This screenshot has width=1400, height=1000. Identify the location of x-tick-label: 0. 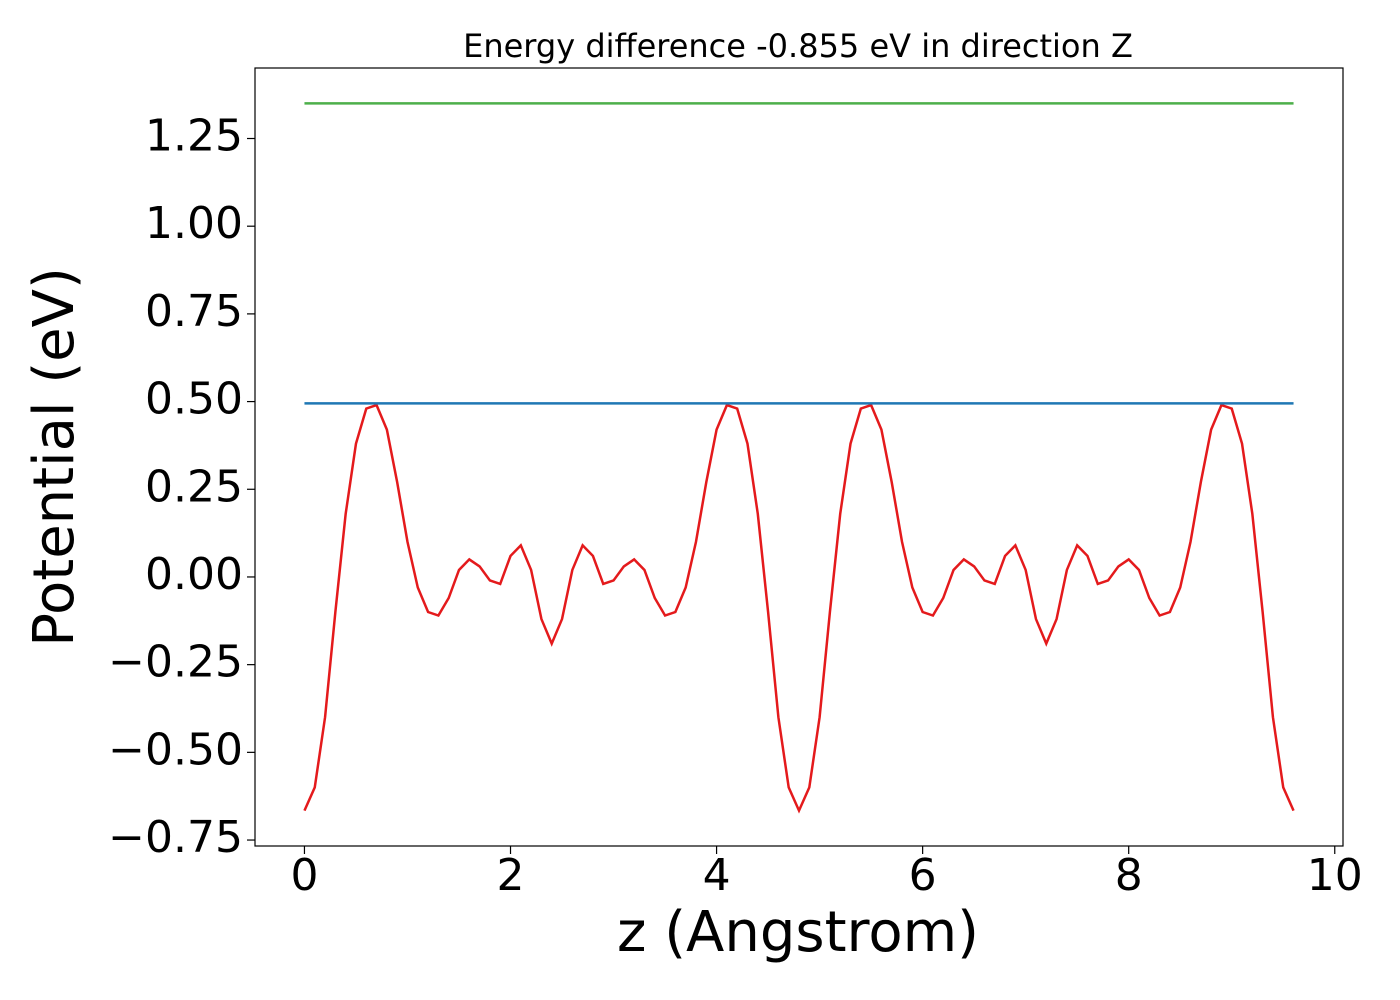
(304, 875).